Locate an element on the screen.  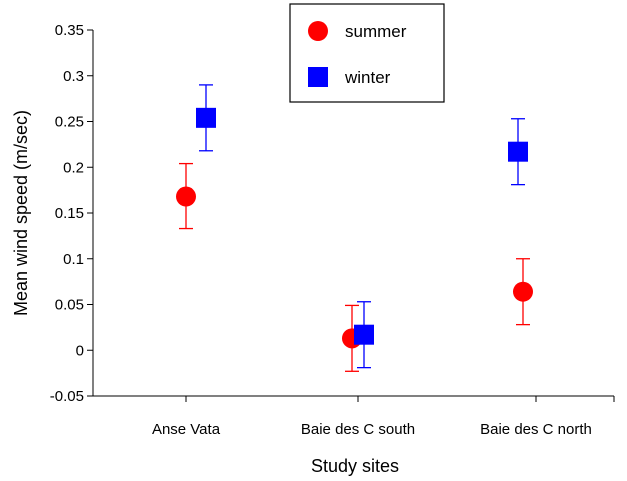
y-tick-label: 0.2 is located at coordinates (73, 167).